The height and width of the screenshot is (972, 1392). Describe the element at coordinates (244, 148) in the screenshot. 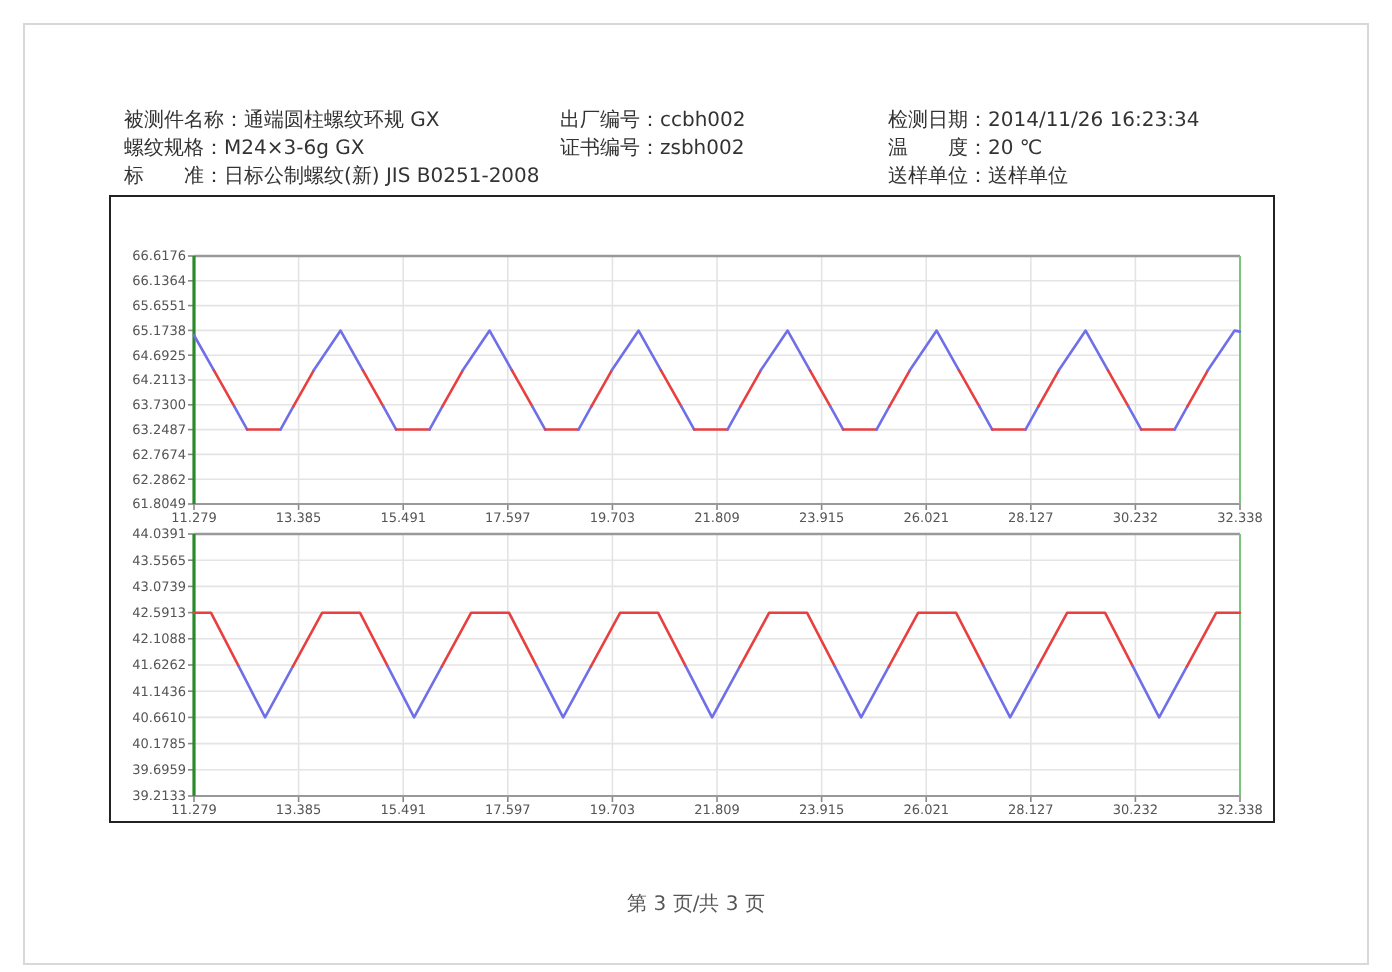

I see `text: 螺纹规格：M24×3-6g GX` at that location.